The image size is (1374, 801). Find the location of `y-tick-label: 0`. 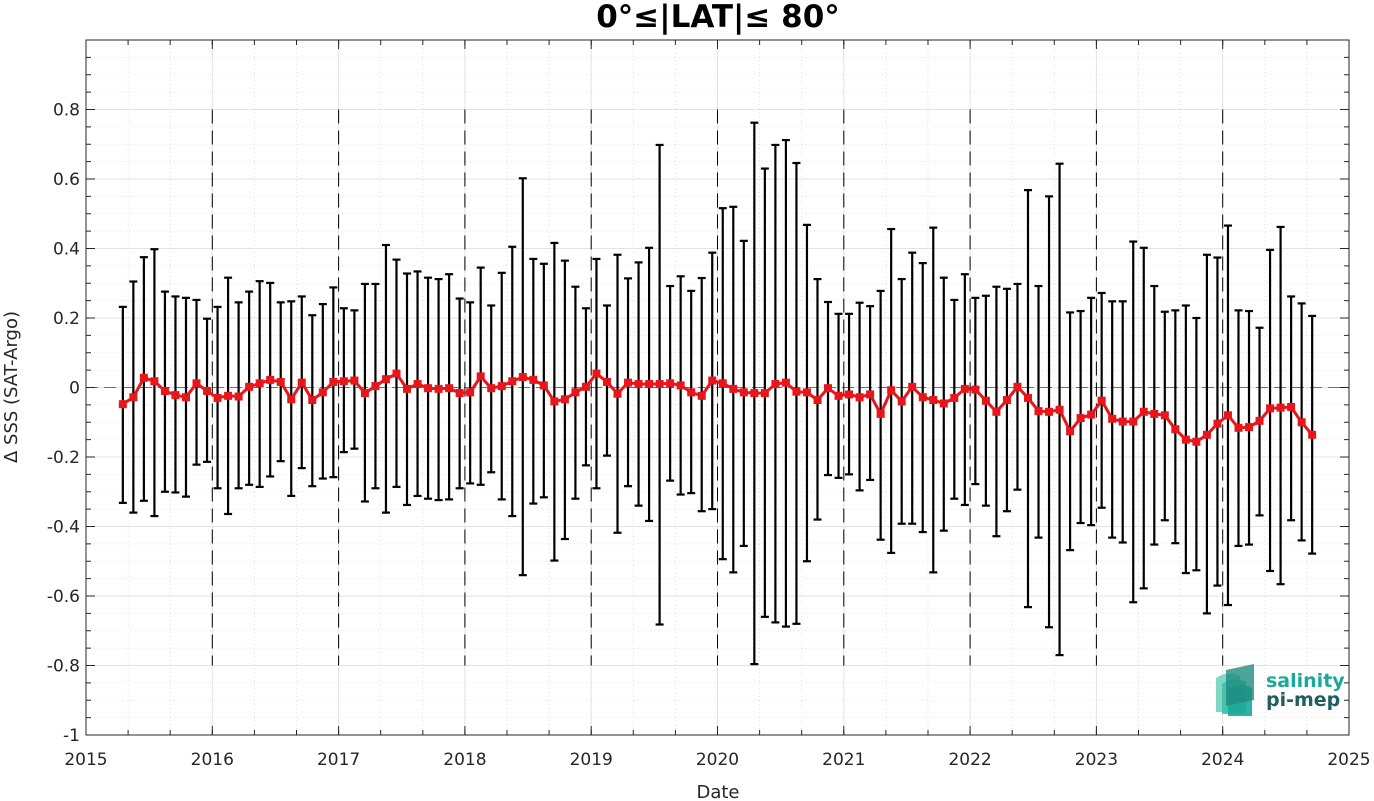

y-tick-label: 0 is located at coordinates (74, 389).